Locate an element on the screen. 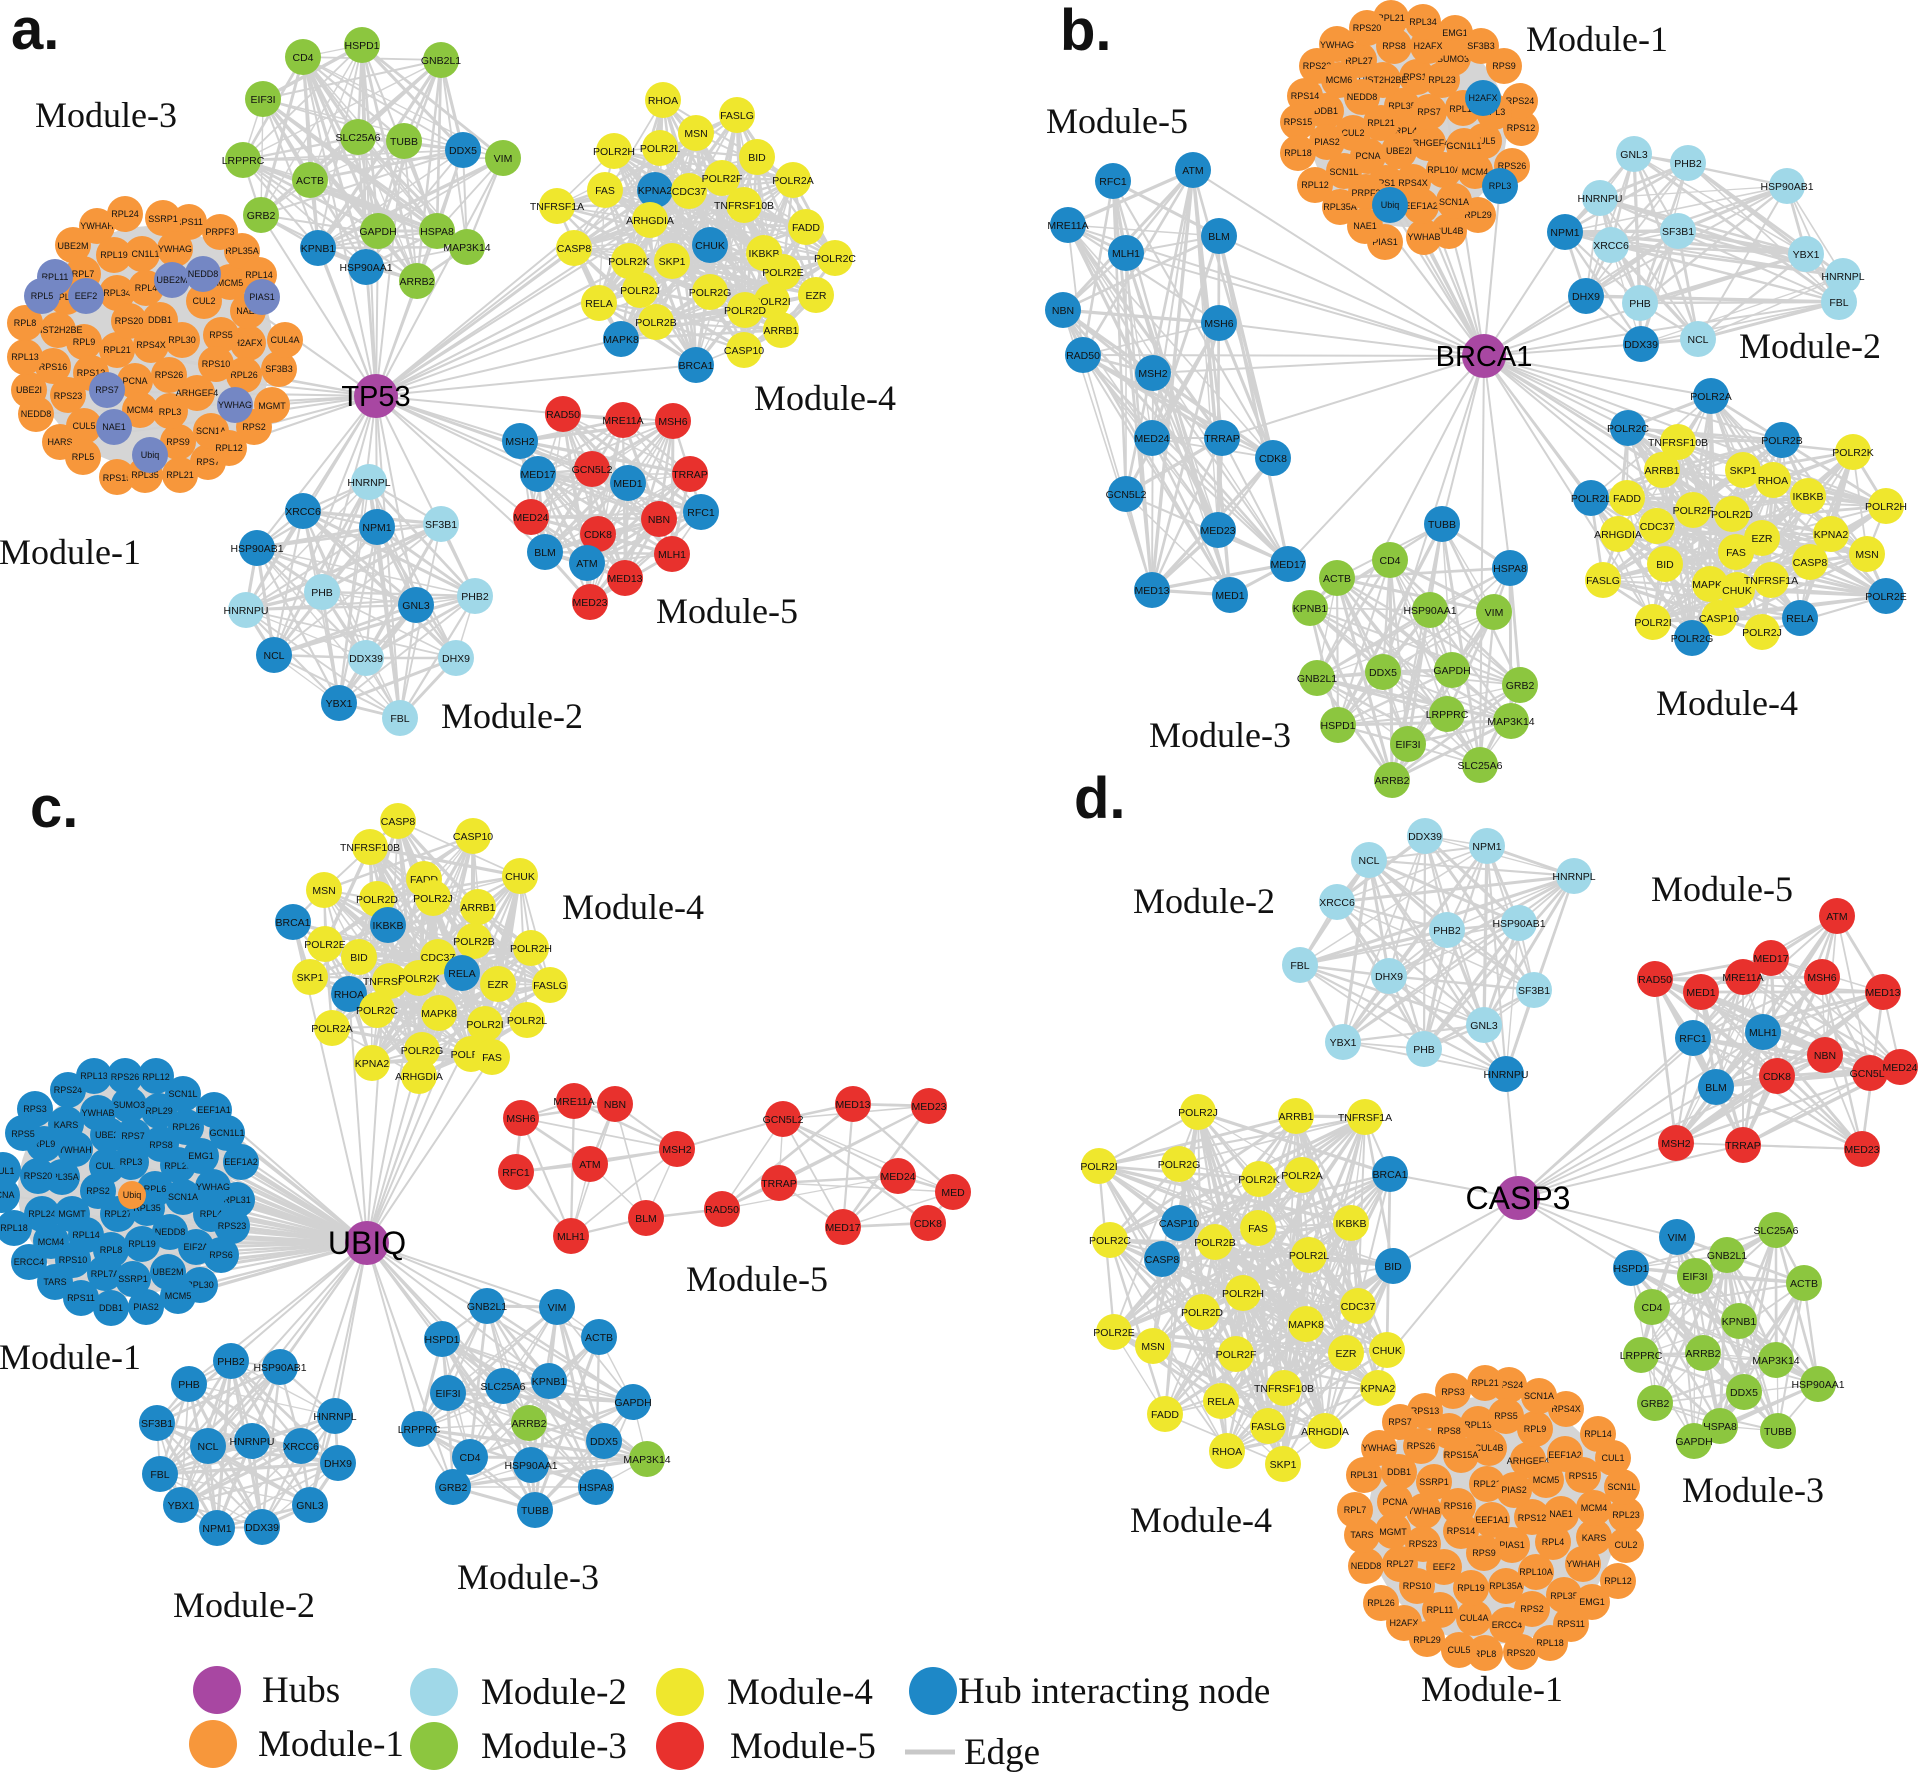 The width and height of the screenshot is (1923, 1780). svg-text: NAE1 is located at coordinates (248, 311).